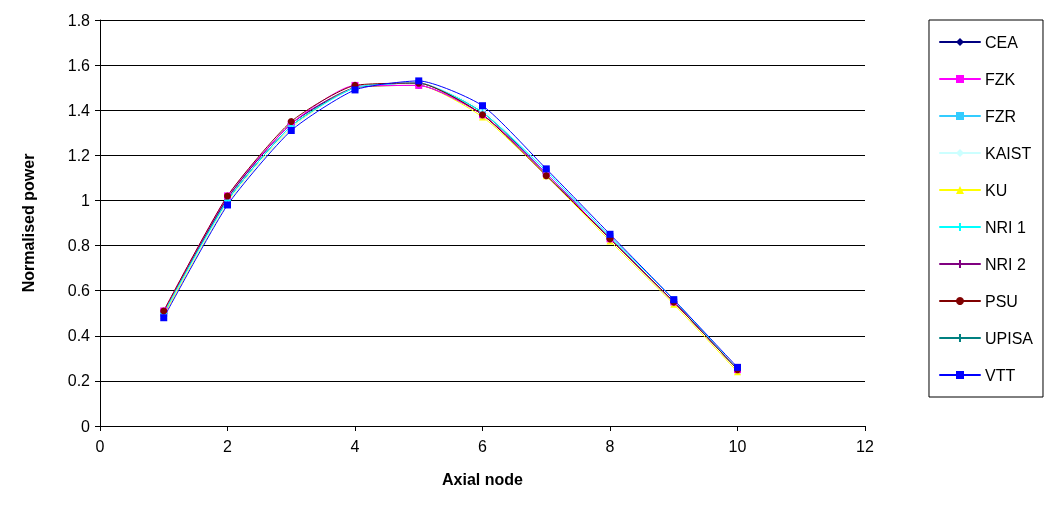 This screenshot has height=521, width=1052. What do you see at coordinates (86, 200) in the screenshot?
I see `y-tick-label: 1` at bounding box center [86, 200].